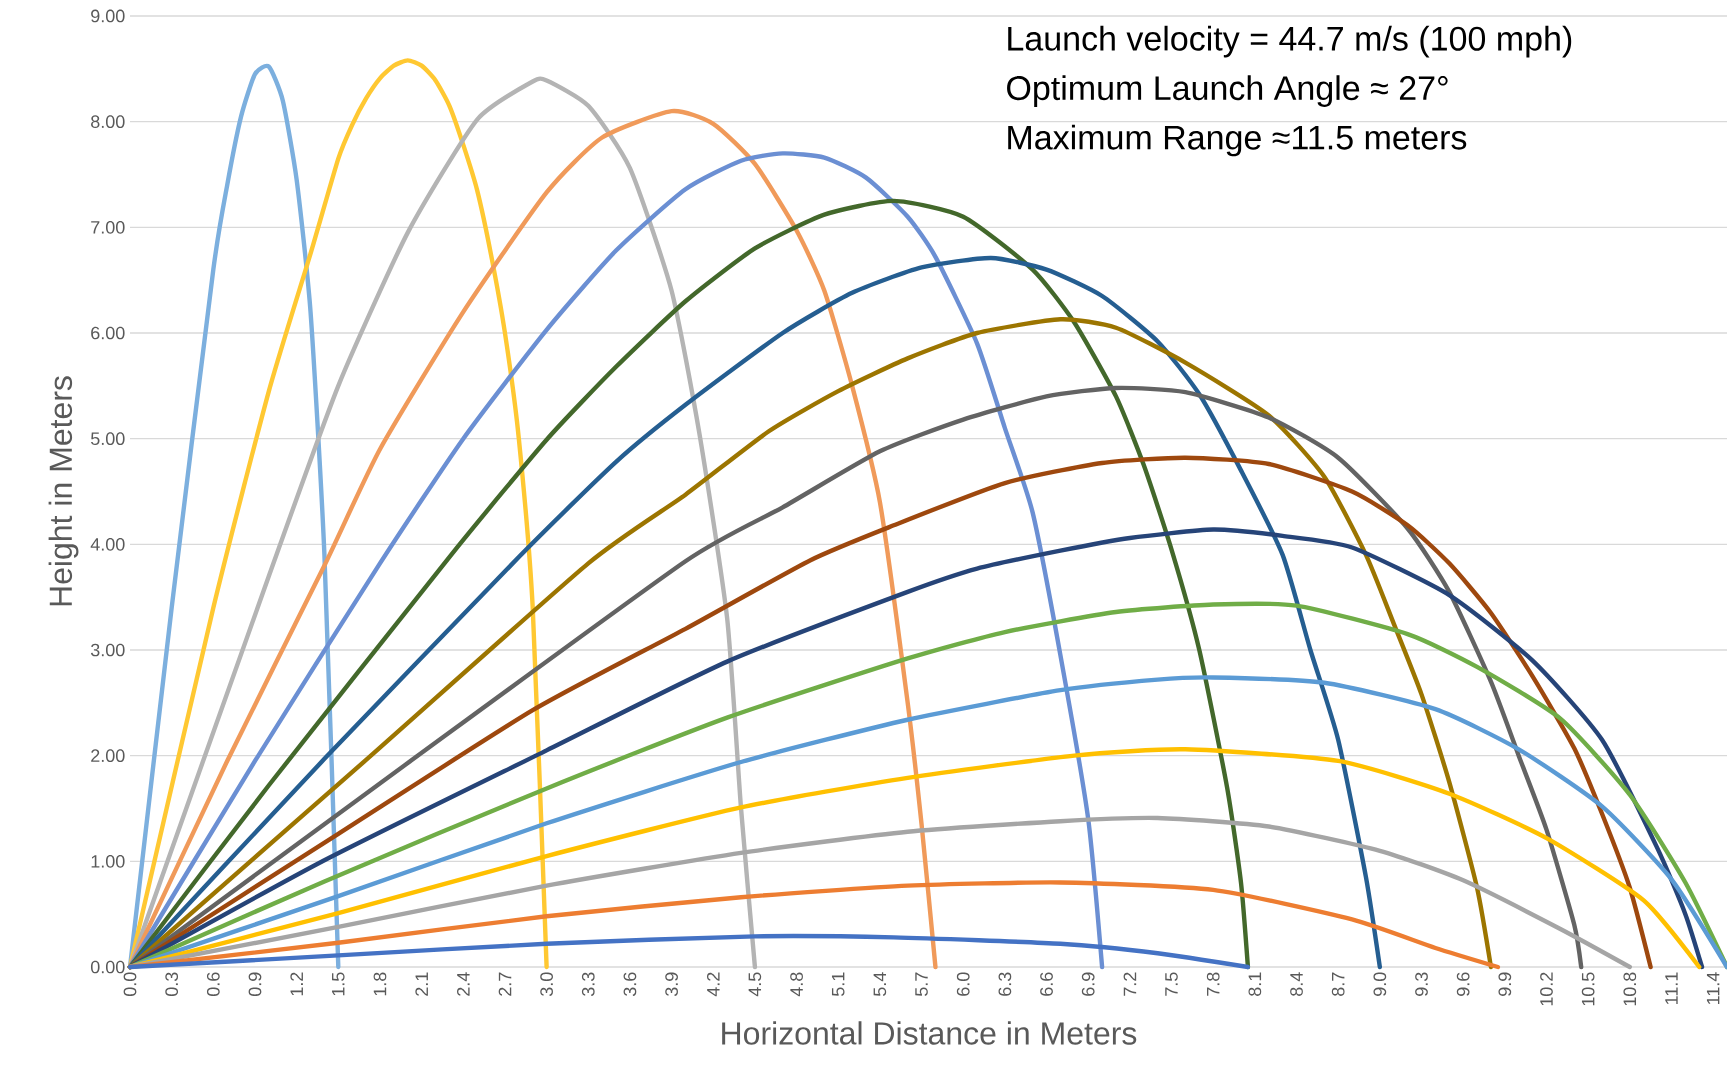 This screenshot has width=1727, height=1082. Describe the element at coordinates (713, 984) in the screenshot. I see `x-tick-label: 4.2` at that location.